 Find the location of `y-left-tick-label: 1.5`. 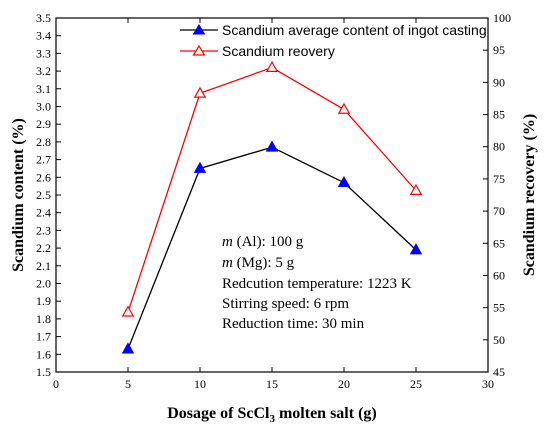

y-left-tick-label: 1.5 is located at coordinates (43, 372).